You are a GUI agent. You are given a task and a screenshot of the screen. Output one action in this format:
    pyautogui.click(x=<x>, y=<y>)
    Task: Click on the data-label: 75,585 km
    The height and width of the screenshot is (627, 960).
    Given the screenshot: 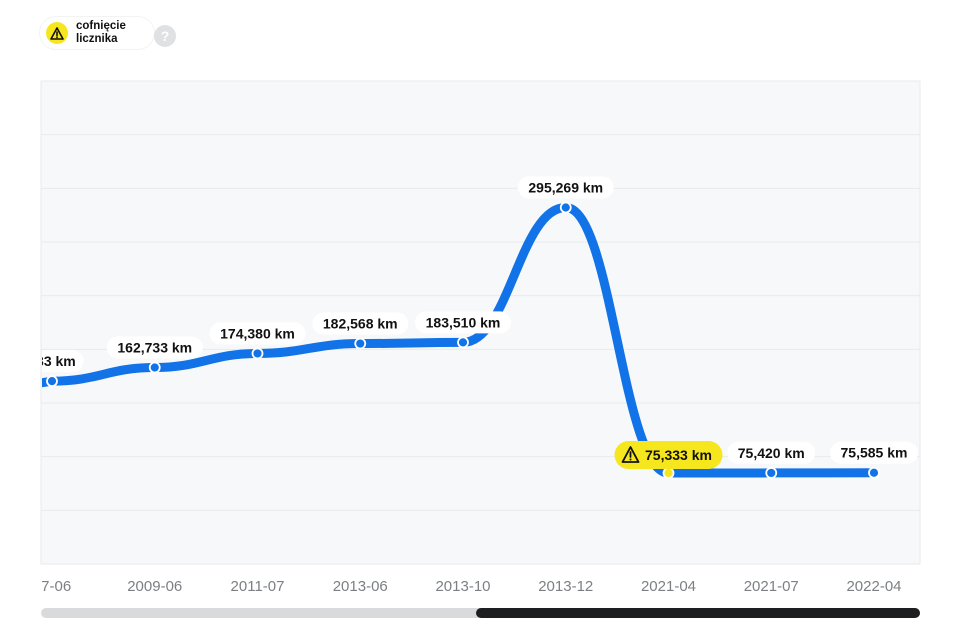 What is the action you would take?
    pyautogui.click(x=874, y=452)
    